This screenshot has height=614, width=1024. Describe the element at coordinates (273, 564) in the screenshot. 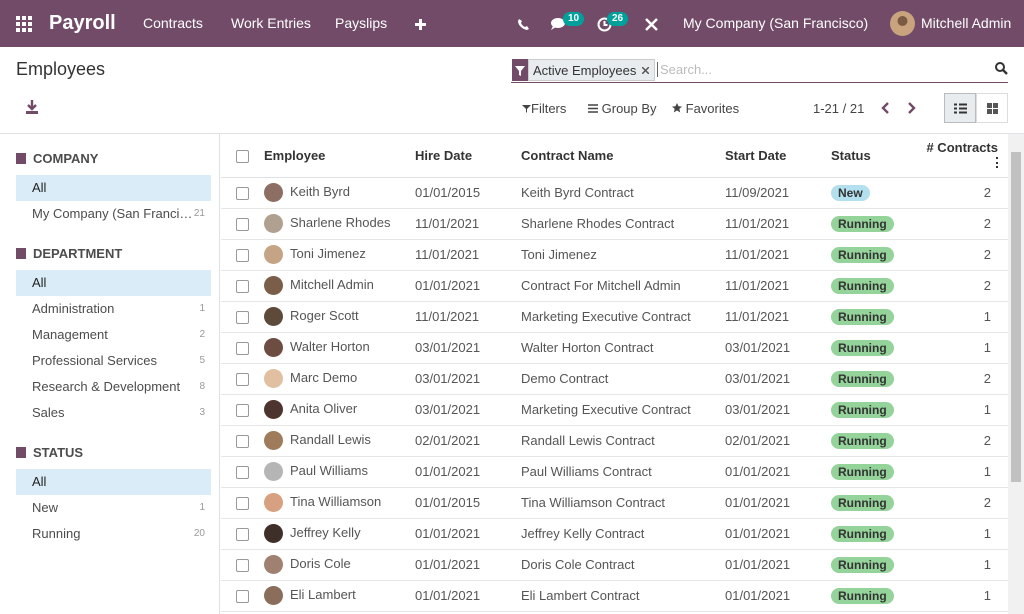

I see `avatar` at that location.